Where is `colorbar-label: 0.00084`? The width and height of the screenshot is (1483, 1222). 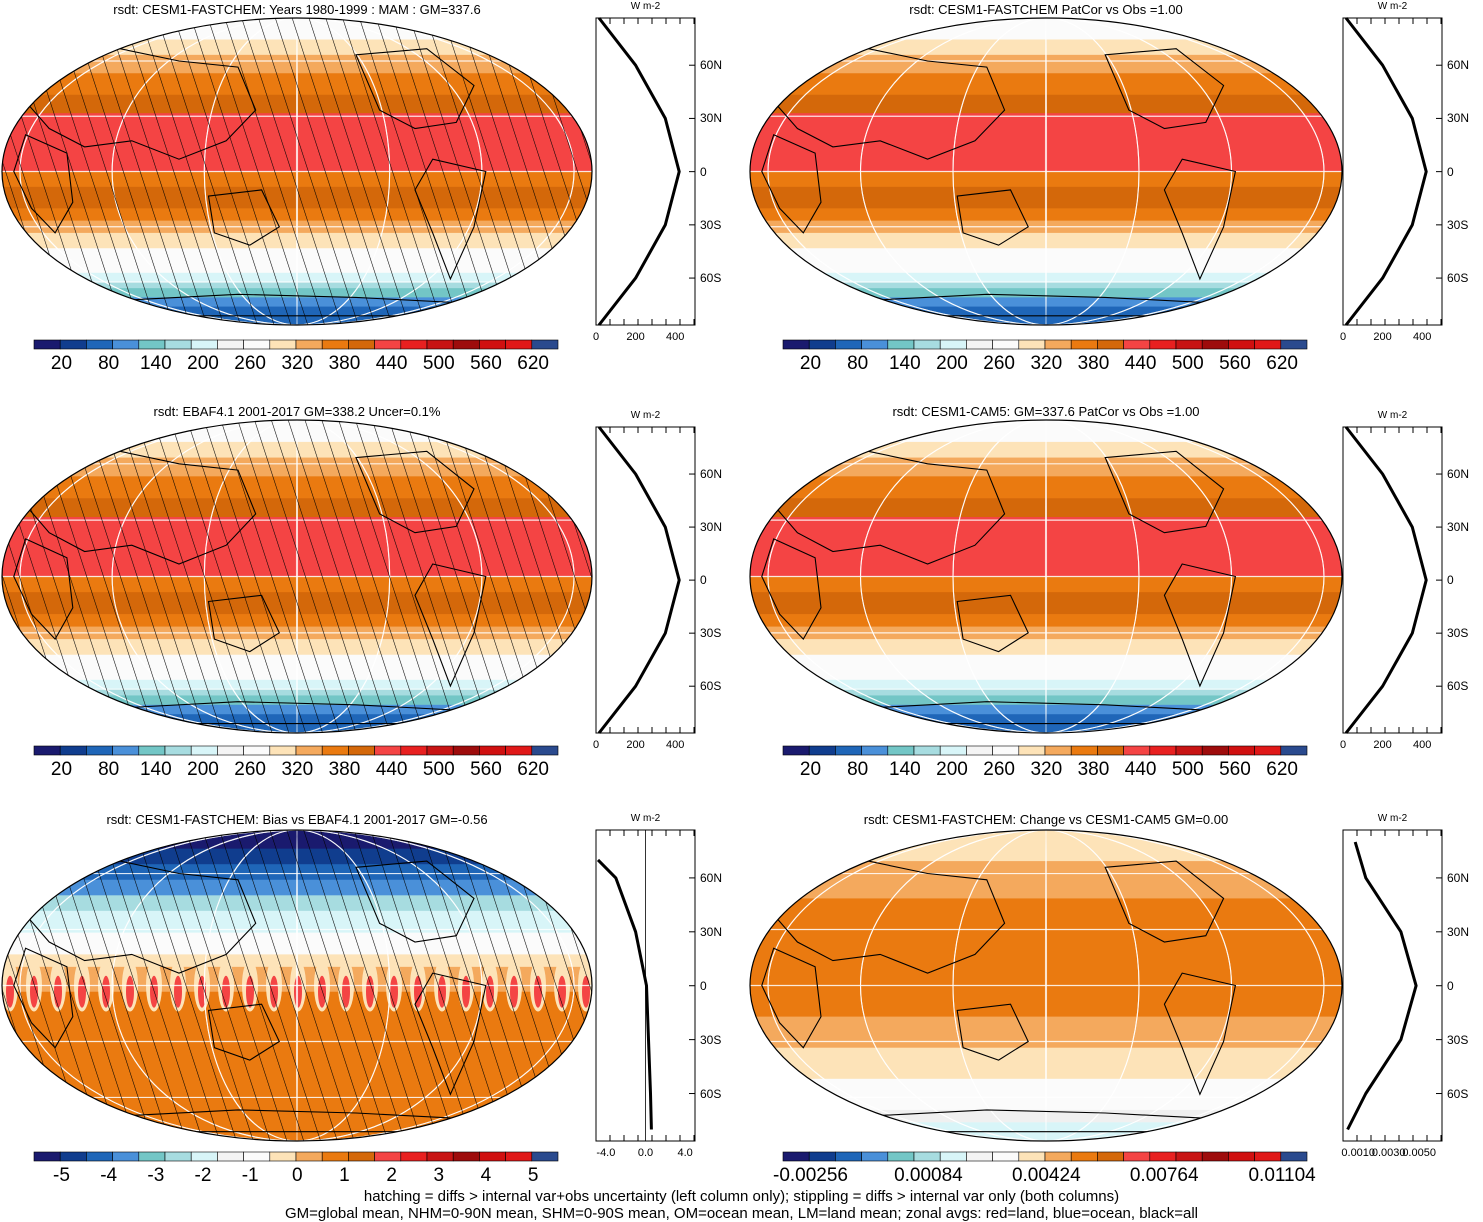
colorbar-label: 0.00084 is located at coordinates (928, 1175).